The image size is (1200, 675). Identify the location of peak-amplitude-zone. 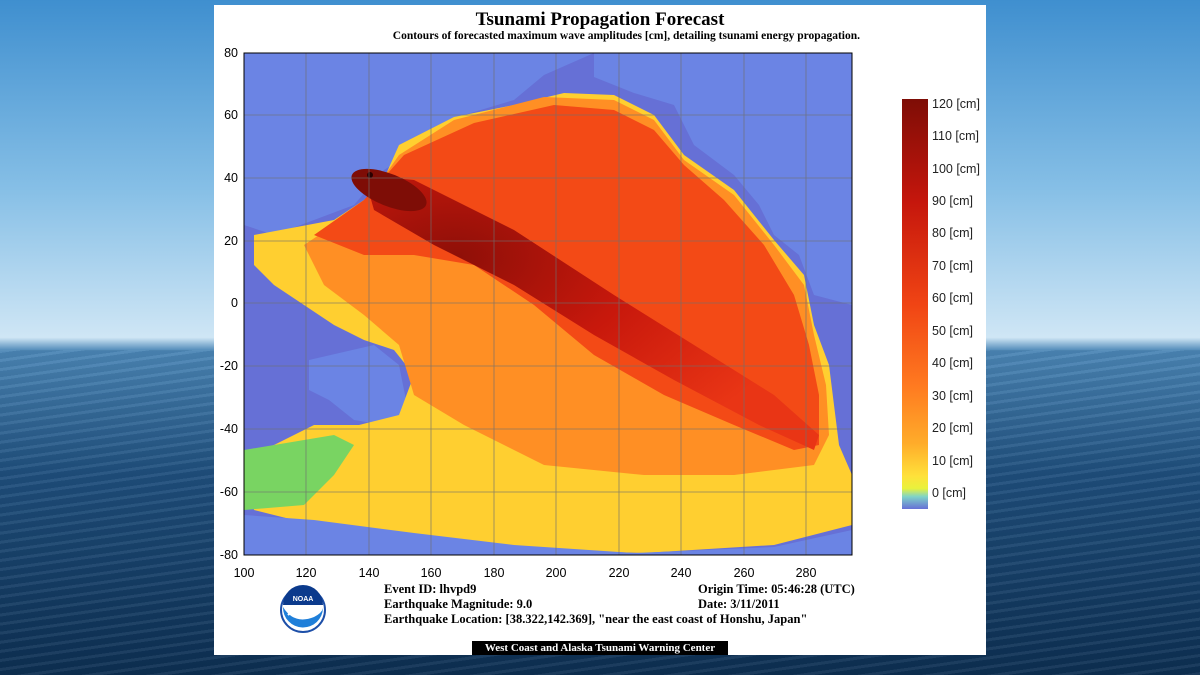
(389, 190).